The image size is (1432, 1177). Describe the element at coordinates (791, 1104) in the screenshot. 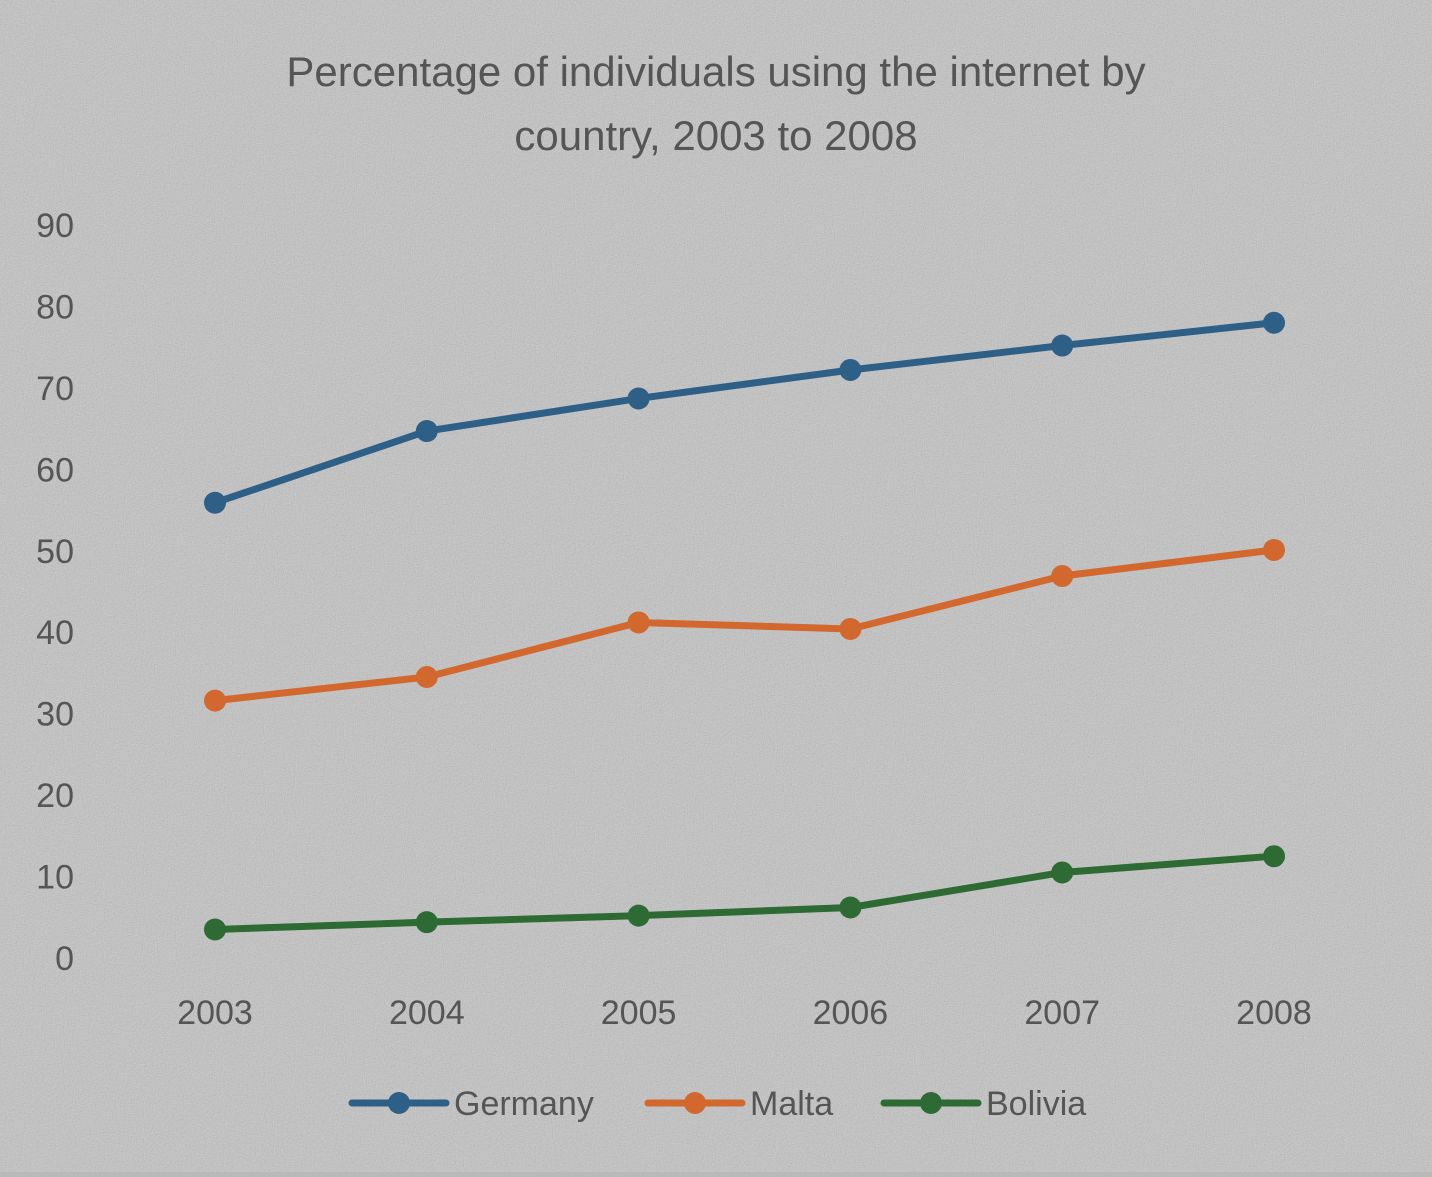

I see `legend-label: Malta` at that location.